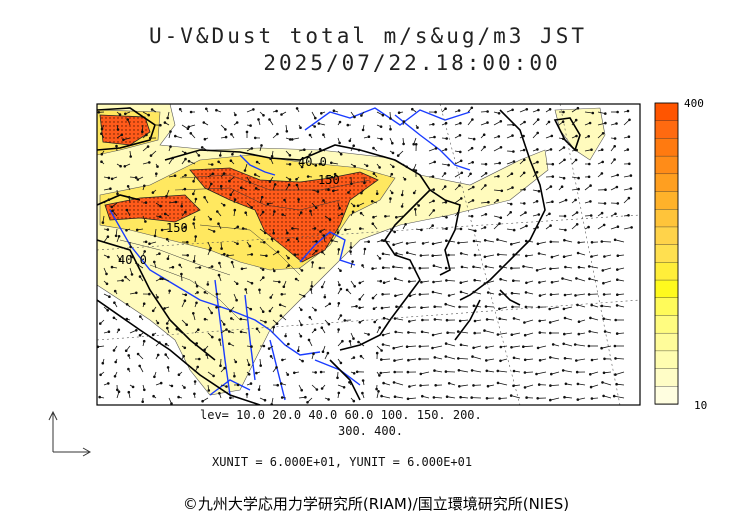 Image resolution: width=752 pixels, height=532 pixels. Describe the element at coordinates (312, 162) in the screenshot. I see `contour-label: 40.0` at that location.